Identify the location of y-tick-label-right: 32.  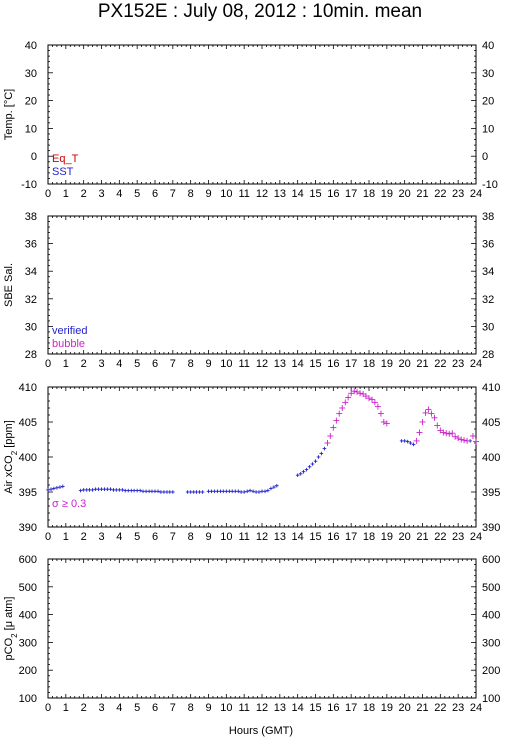
(488, 300).